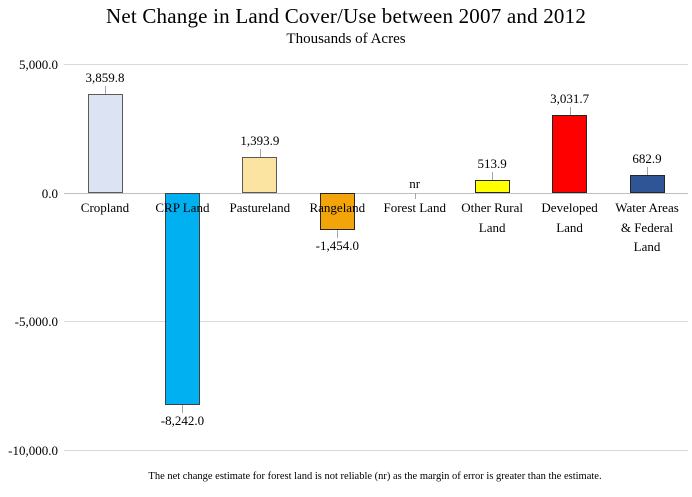 The image size is (692, 497). Describe the element at coordinates (260, 175) in the screenshot. I see `bar-pastureland` at that location.